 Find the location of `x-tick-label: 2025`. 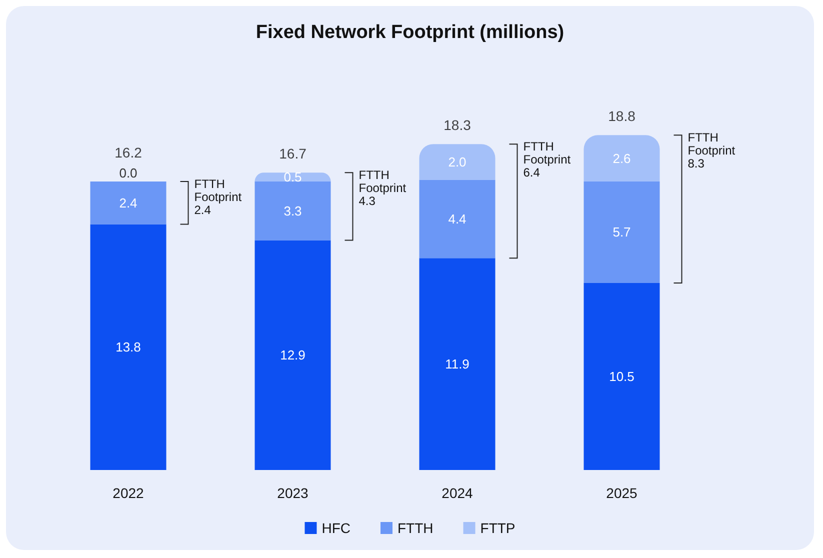

x-tick-label: 2025 is located at coordinates (622, 493).